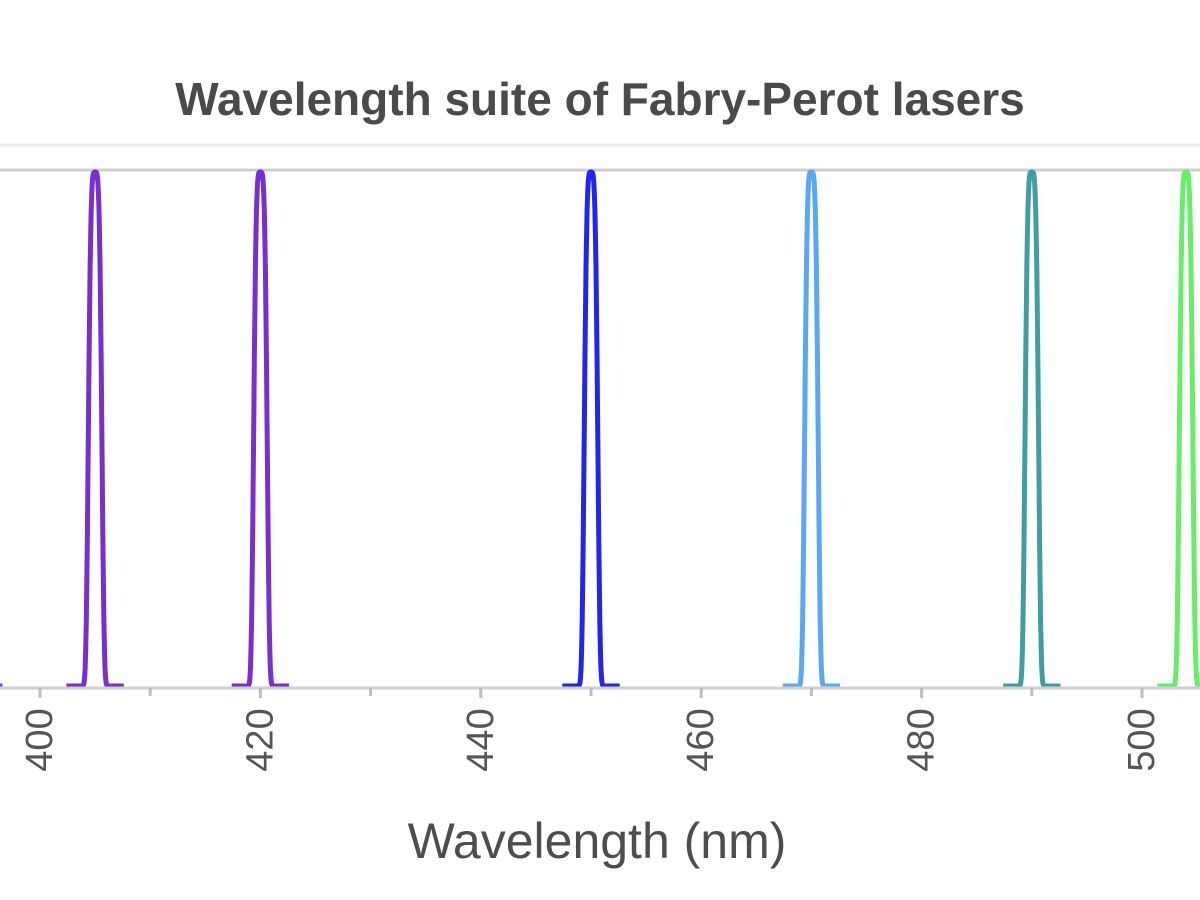 The image size is (1200, 900). What do you see at coordinates (40, 739) in the screenshot?
I see `x-tick-label-400: 400` at bounding box center [40, 739].